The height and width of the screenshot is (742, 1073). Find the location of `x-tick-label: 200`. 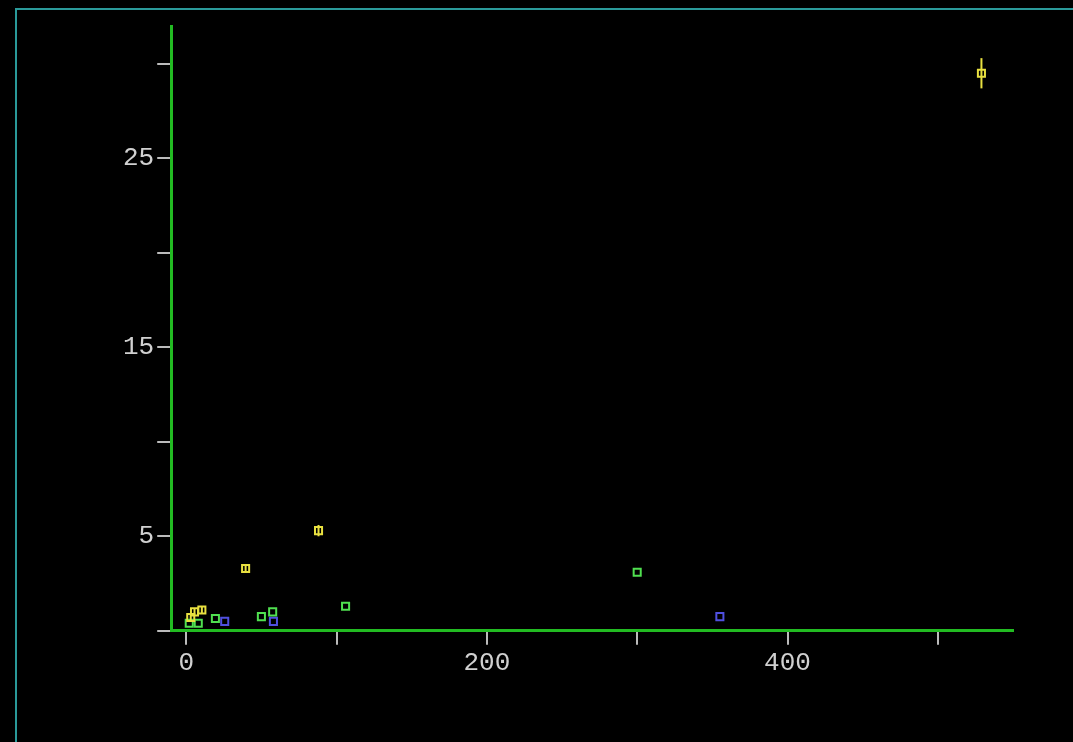

x-tick-label: 200 is located at coordinates (487, 663).